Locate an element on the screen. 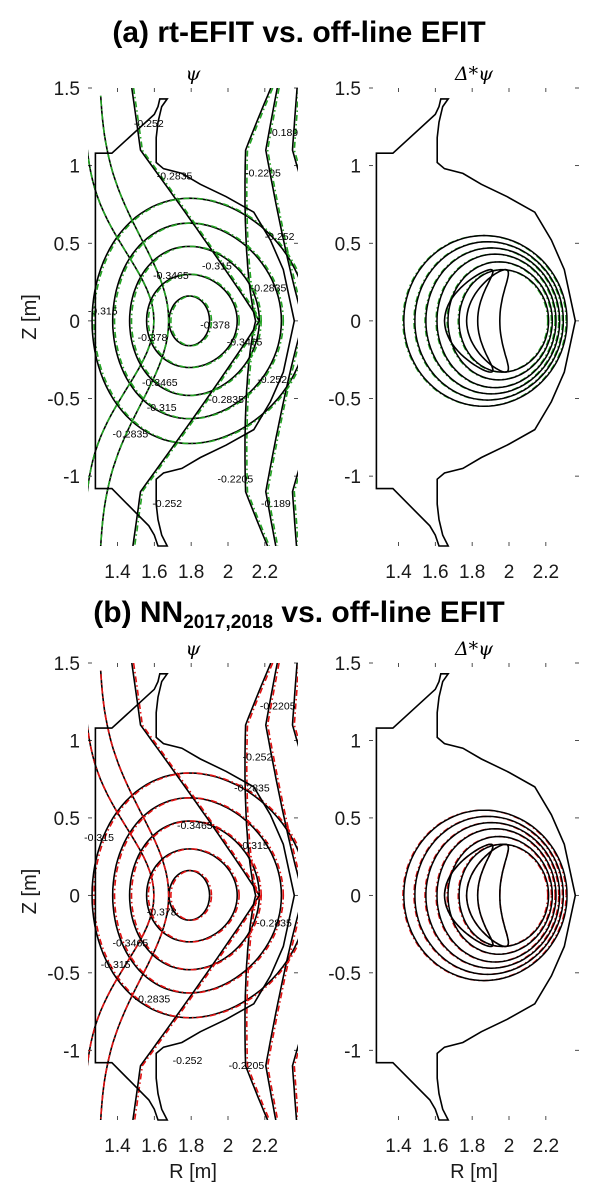 The width and height of the screenshot is (598, 1191). y-axis-label: Z [m] is located at coordinates (30, 317).